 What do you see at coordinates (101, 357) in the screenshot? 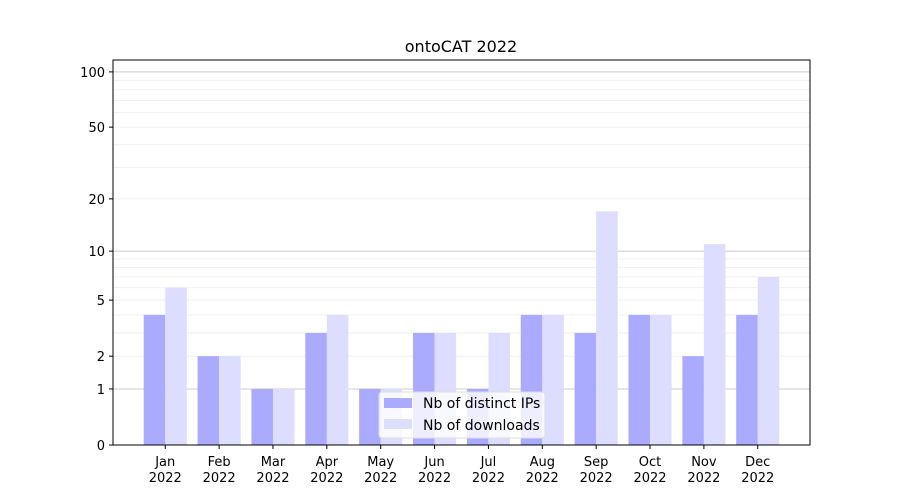
I see `y-tick-label: 2` at bounding box center [101, 357].